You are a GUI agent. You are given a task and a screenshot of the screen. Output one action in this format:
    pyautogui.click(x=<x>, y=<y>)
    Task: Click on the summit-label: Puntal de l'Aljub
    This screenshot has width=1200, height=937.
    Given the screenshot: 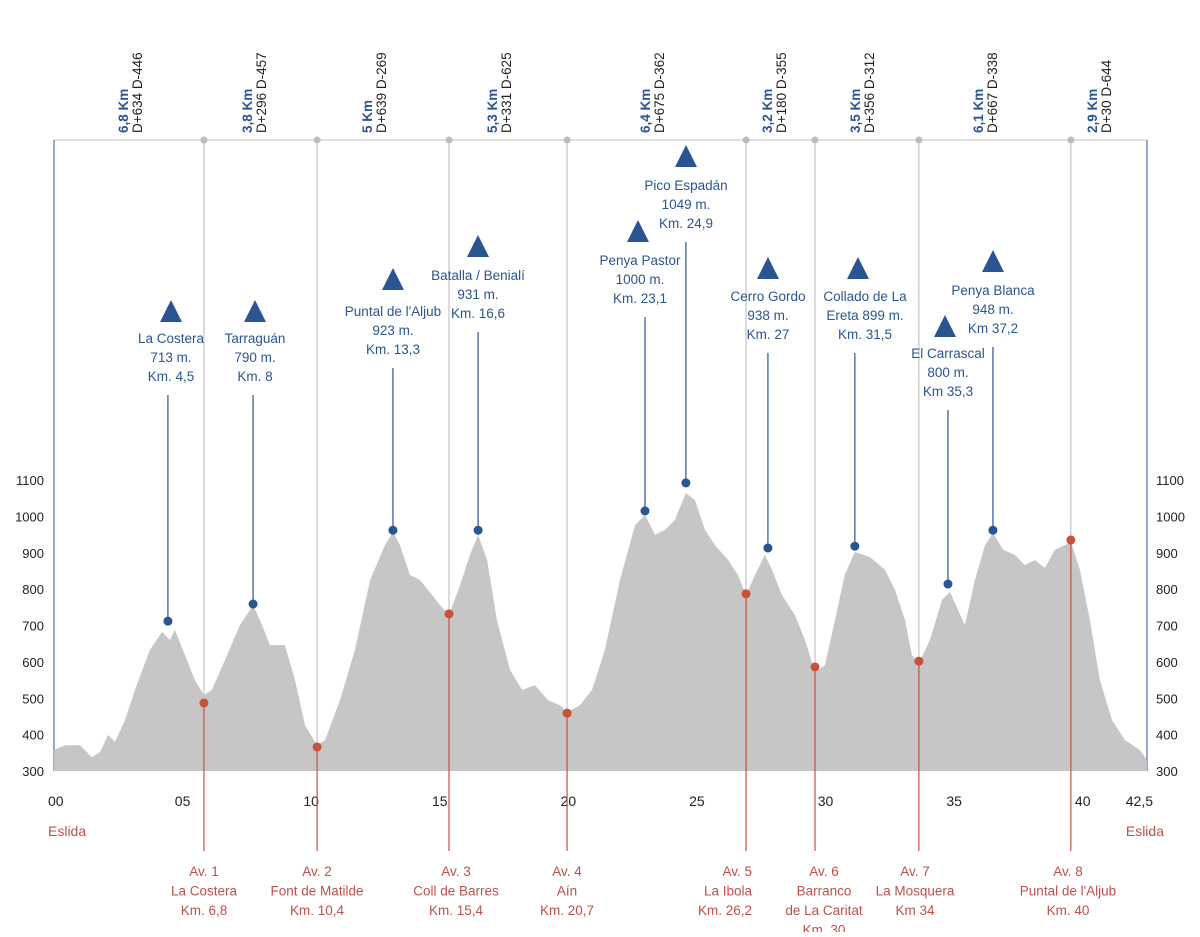 What is the action you would take?
    pyautogui.click(x=393, y=311)
    